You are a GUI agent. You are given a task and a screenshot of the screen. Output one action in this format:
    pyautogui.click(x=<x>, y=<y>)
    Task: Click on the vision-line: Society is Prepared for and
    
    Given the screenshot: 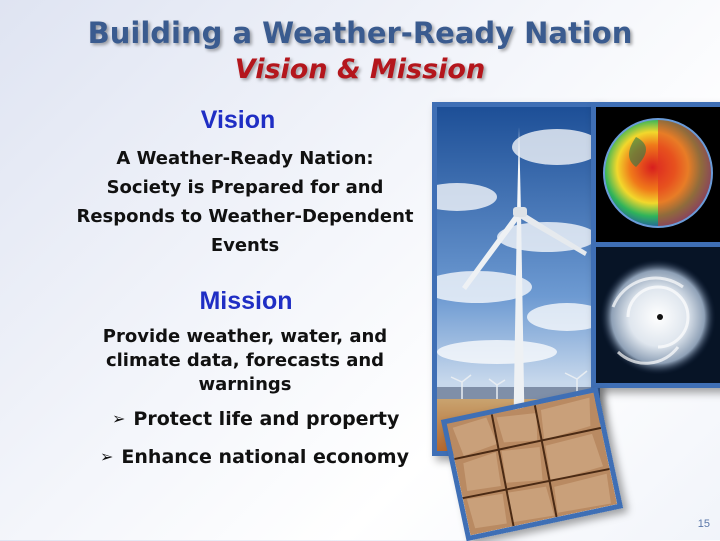 What is the action you would take?
    pyautogui.click(x=245, y=187)
    